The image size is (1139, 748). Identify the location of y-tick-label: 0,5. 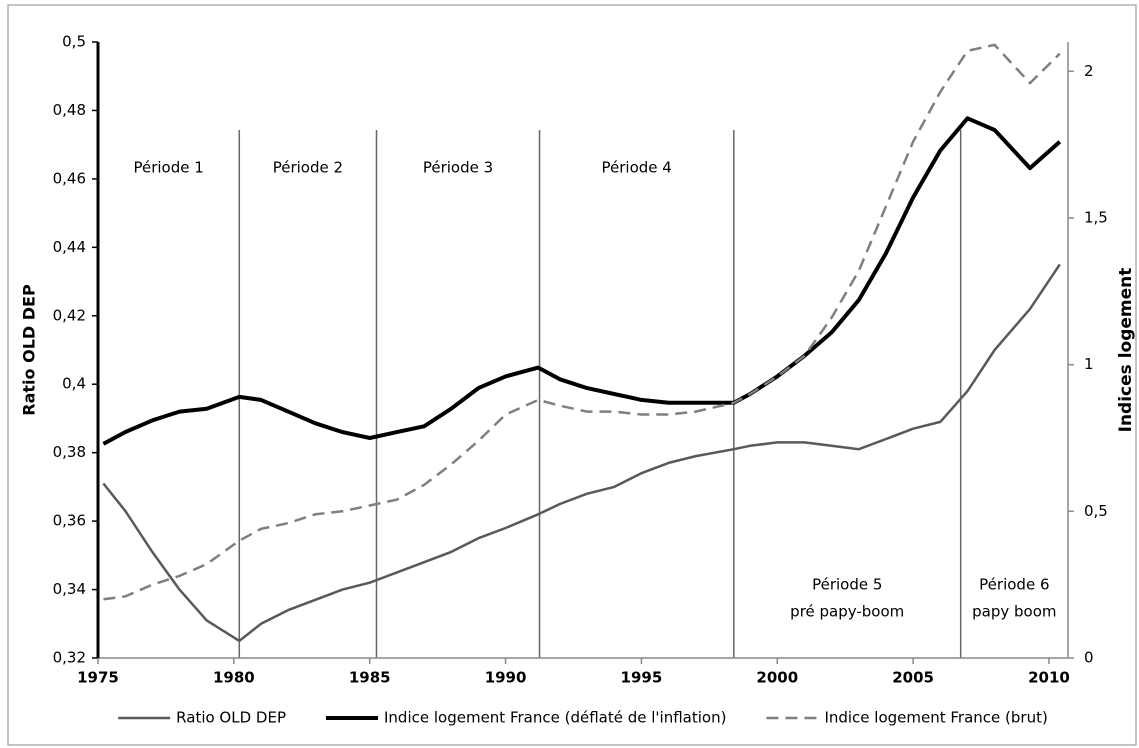
(74, 42).